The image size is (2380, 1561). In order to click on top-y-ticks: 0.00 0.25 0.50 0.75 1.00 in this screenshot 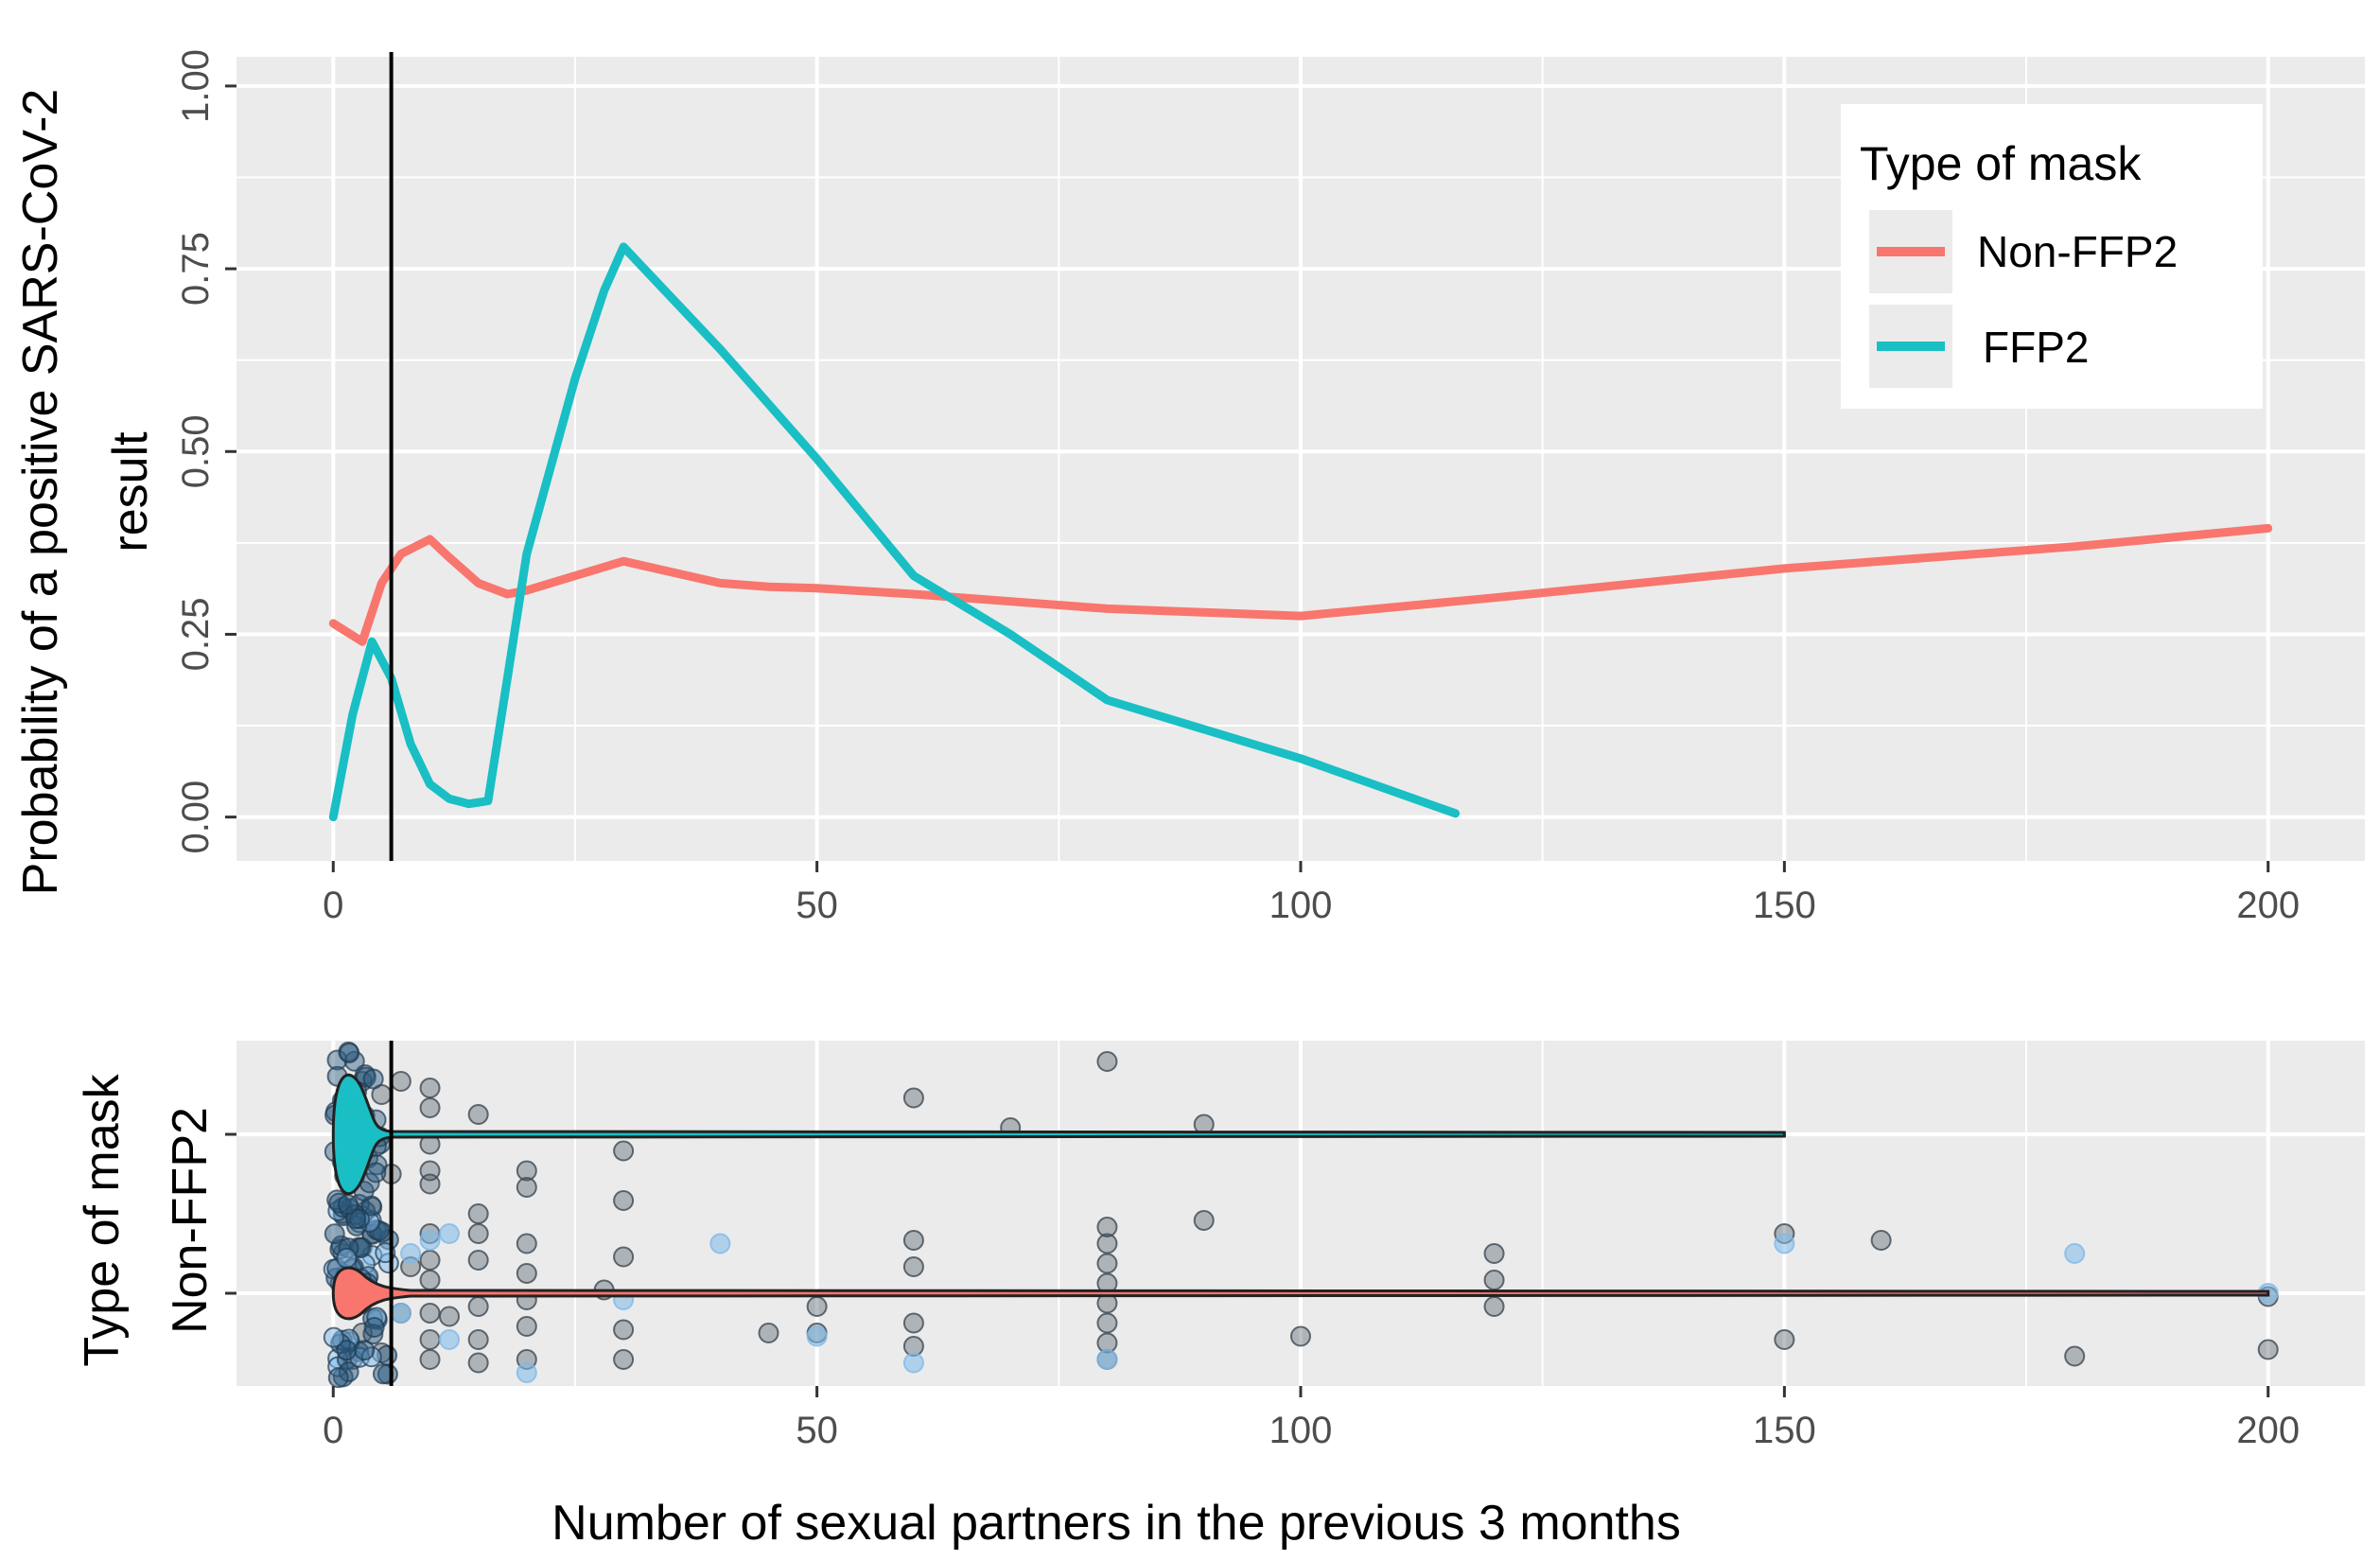, I will do `click(205, 452)`.